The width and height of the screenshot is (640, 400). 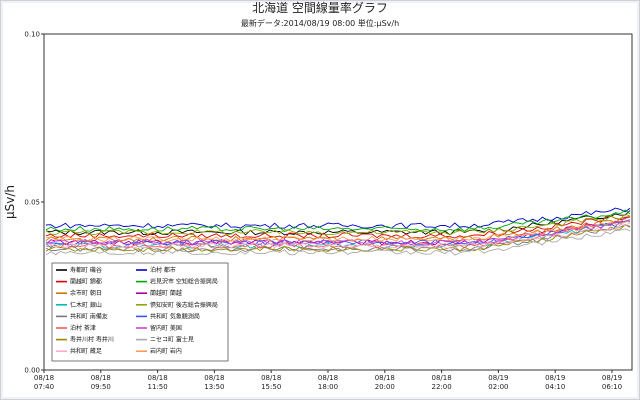 I want to click on legend-label: 倶知安町 後志総合振興局, so click(x=184, y=305).